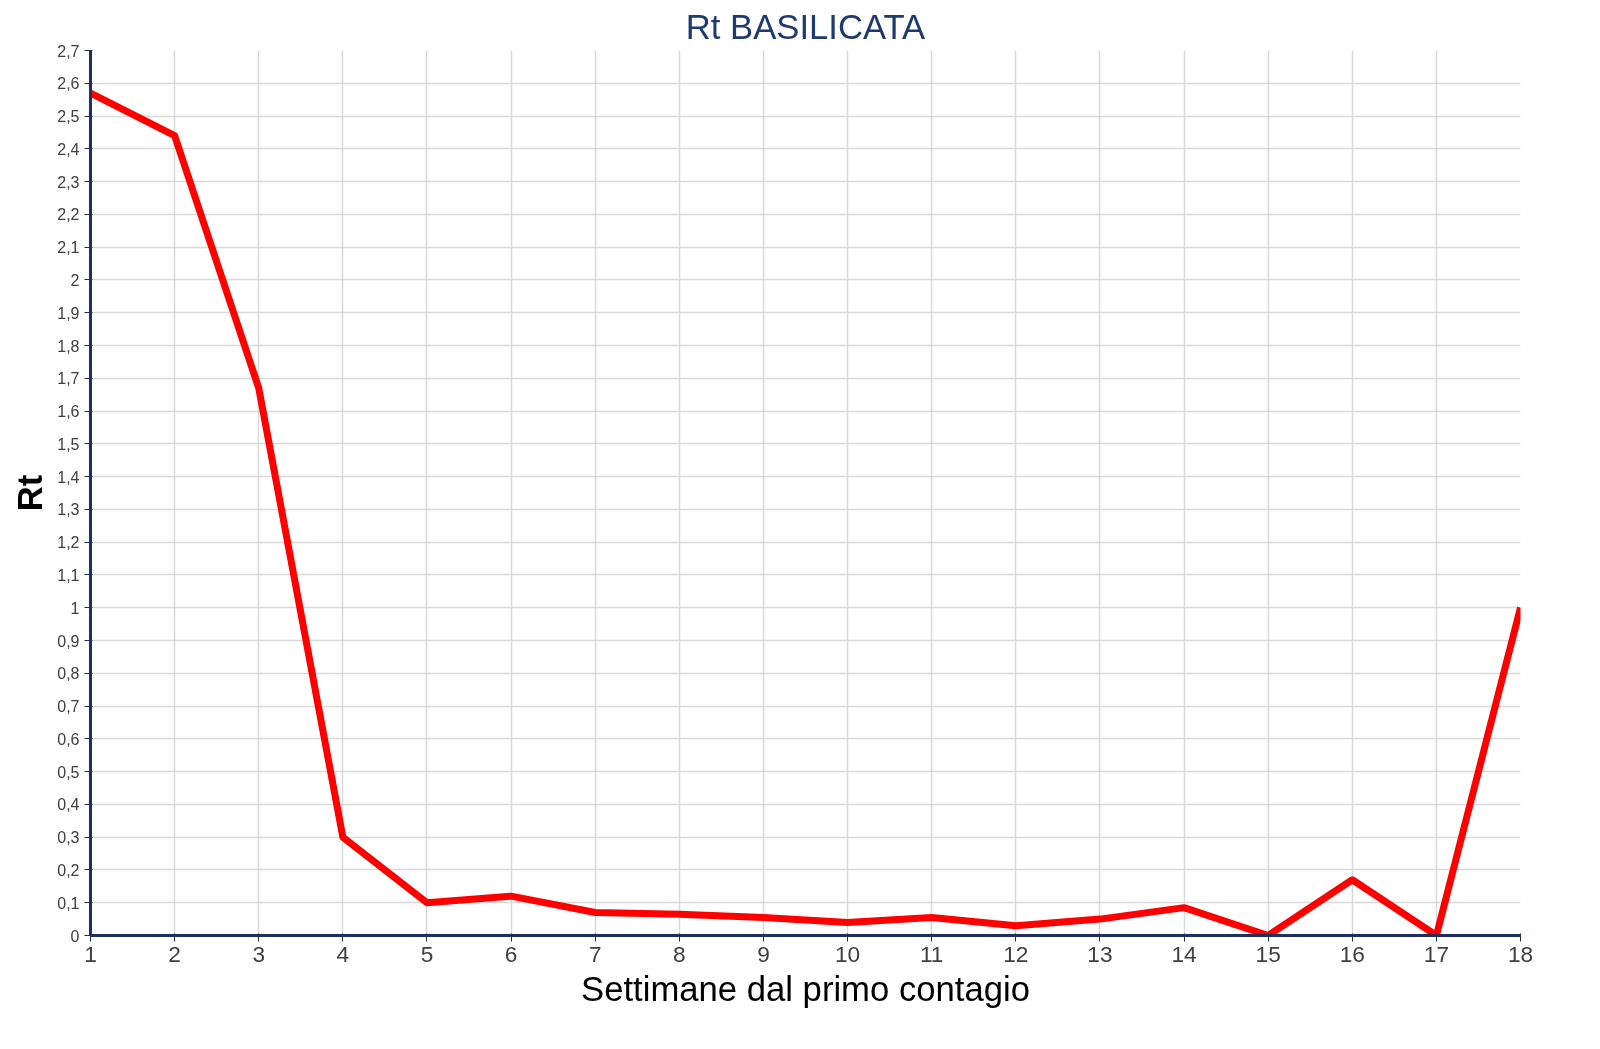  Describe the element at coordinates (68, 51) in the screenshot. I see `y-tick-label: 2,7` at that location.